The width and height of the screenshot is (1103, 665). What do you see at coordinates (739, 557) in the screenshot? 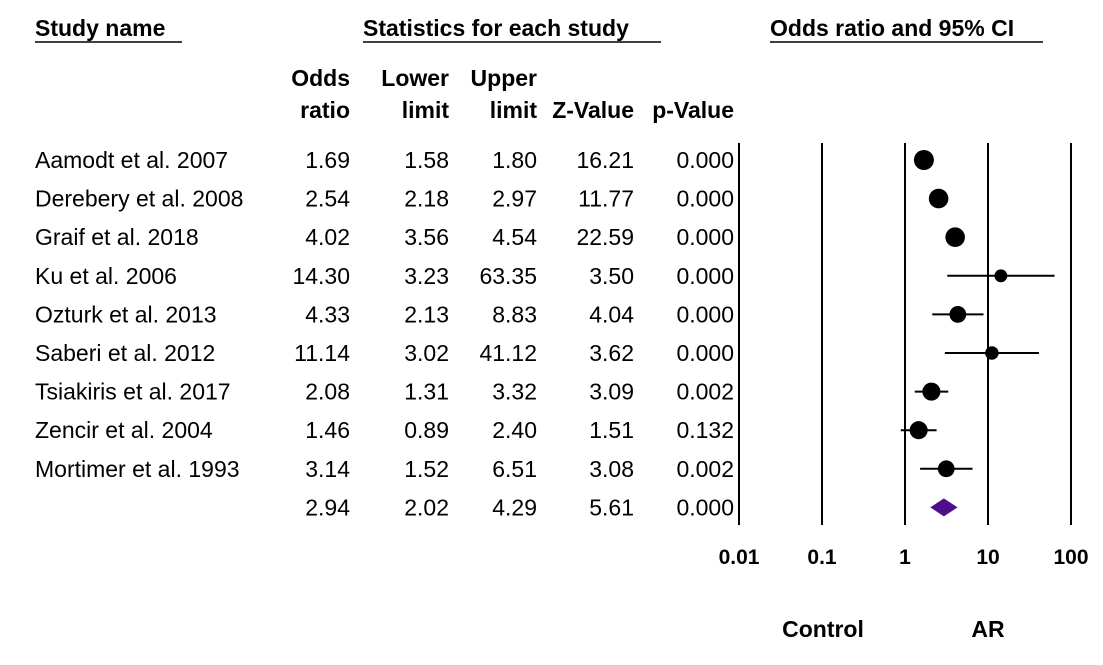
I see `x-tick-label: 0.01` at bounding box center [739, 557].